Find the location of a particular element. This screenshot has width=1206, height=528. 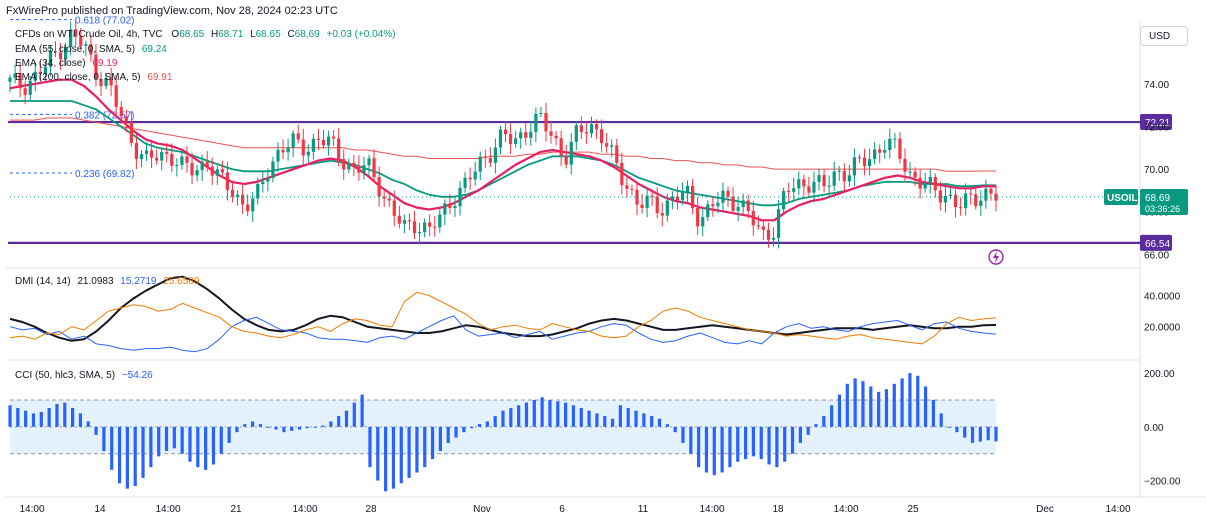

ema55-legend: EMA (55, close, 0, SMA, 5) 69.24 is located at coordinates (91, 49).